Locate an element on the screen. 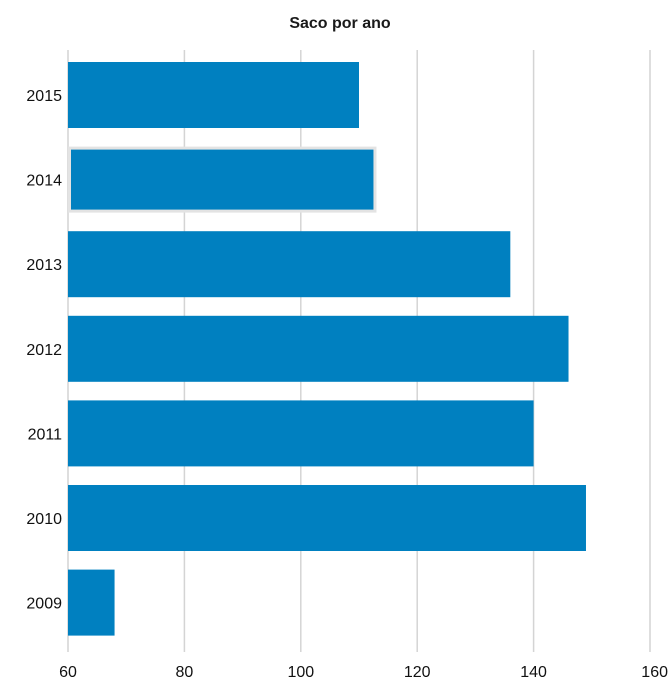 The width and height of the screenshot is (671, 684). x-tick-label-160: 160 is located at coordinates (654, 672).